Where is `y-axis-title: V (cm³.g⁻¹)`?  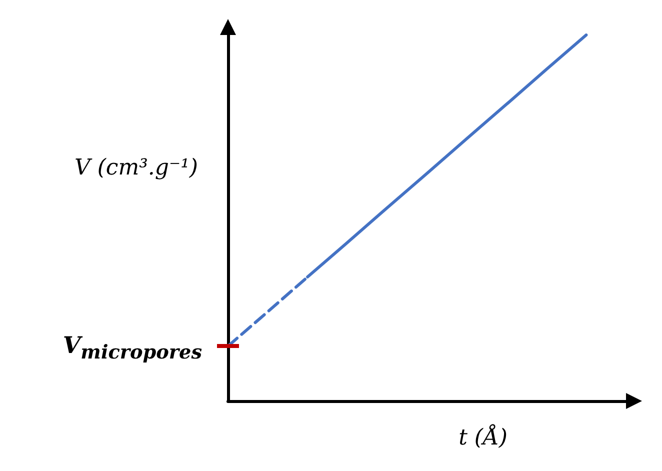
y-axis-title: V (cm³.g⁻¹) is located at coordinates (136, 168).